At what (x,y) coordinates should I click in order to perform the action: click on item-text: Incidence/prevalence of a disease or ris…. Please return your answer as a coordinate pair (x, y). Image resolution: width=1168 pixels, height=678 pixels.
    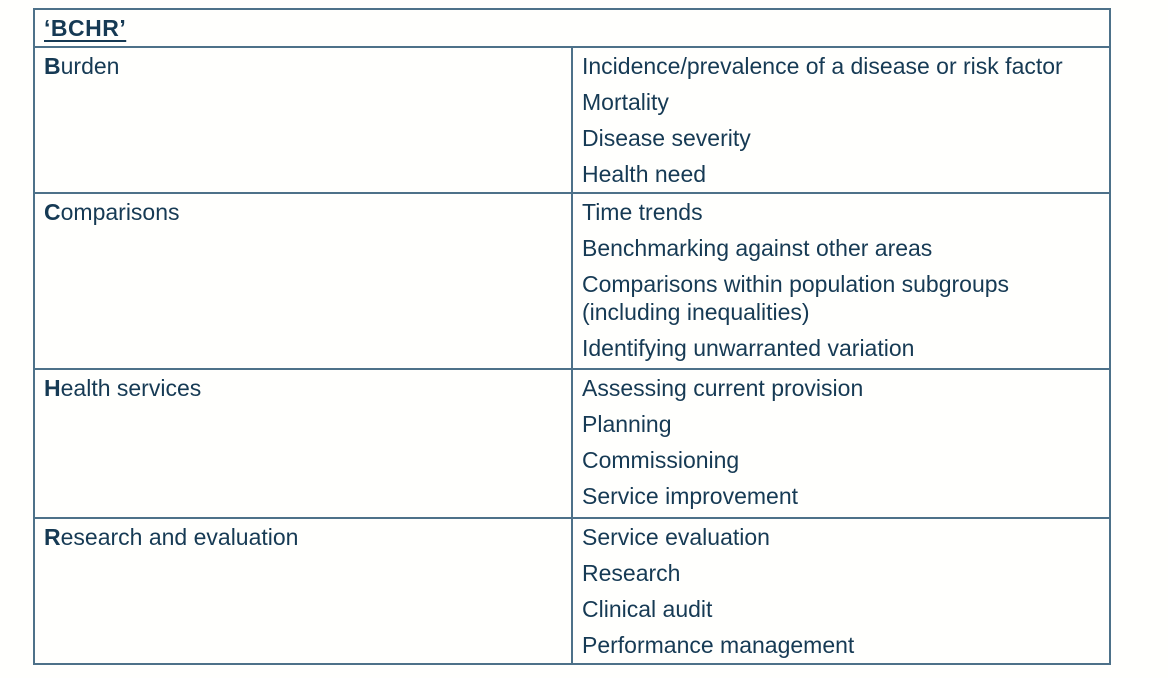
    Looking at the image, I should click on (822, 66).